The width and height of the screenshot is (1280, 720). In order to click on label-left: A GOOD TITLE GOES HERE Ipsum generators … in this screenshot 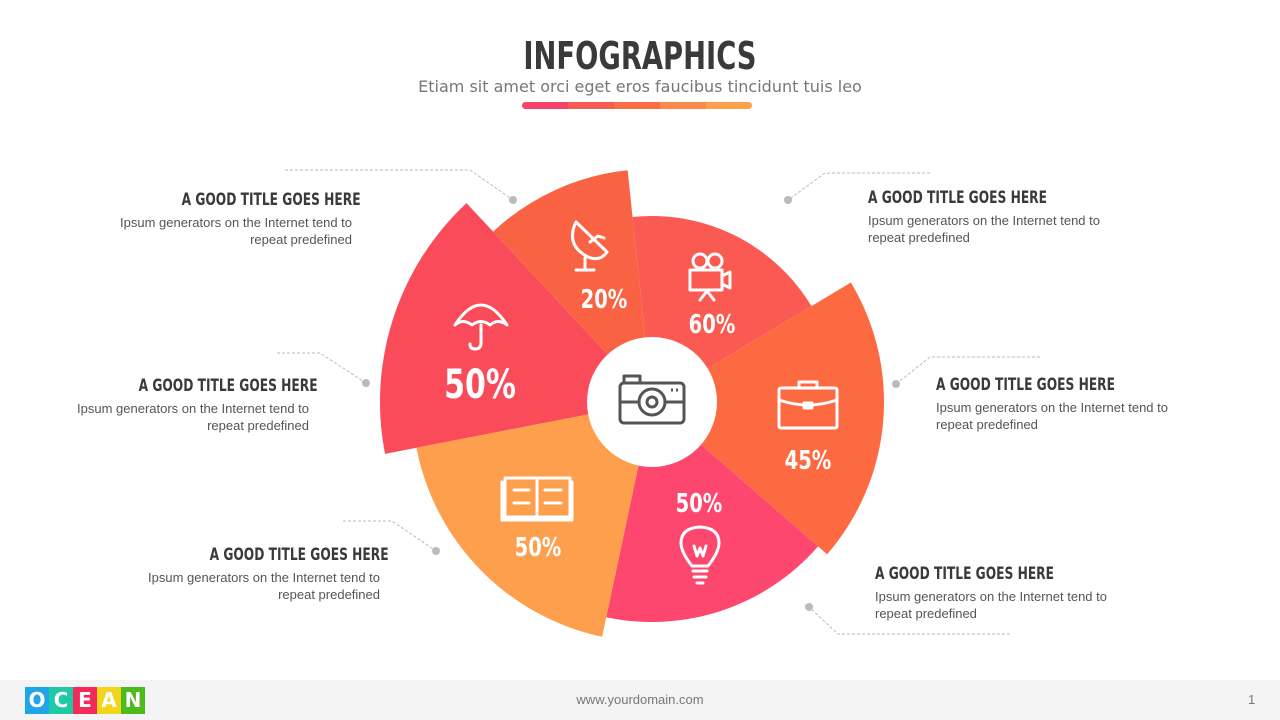, I will do `click(193, 405)`.